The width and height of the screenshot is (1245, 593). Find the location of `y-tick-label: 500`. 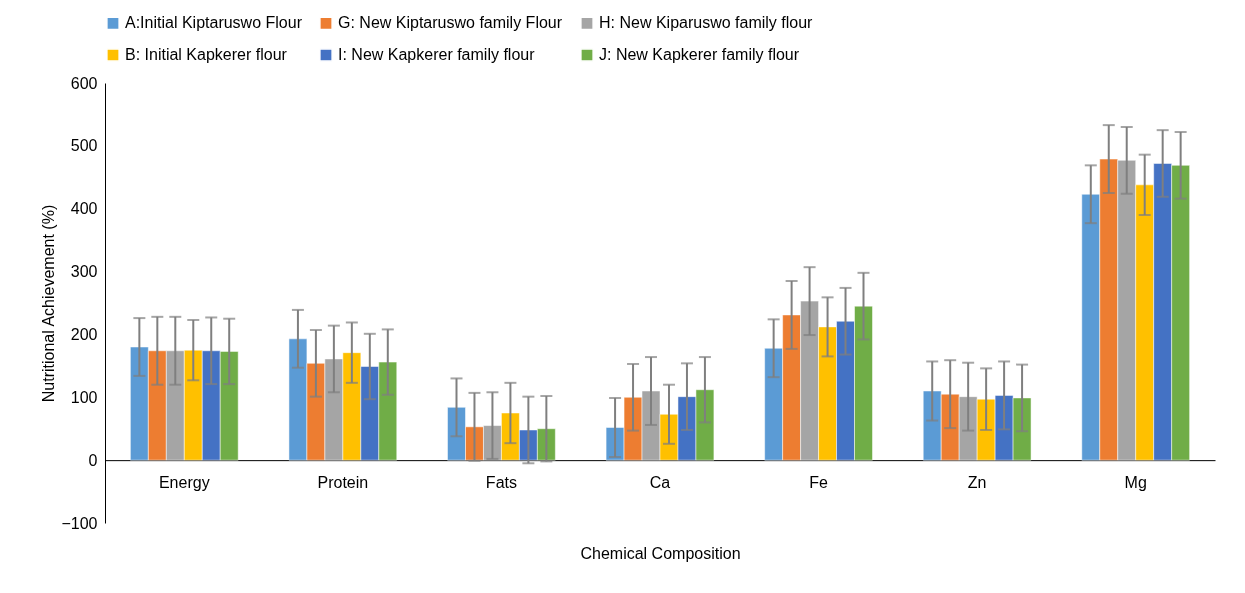

y-tick-label: 500 is located at coordinates (84, 146).